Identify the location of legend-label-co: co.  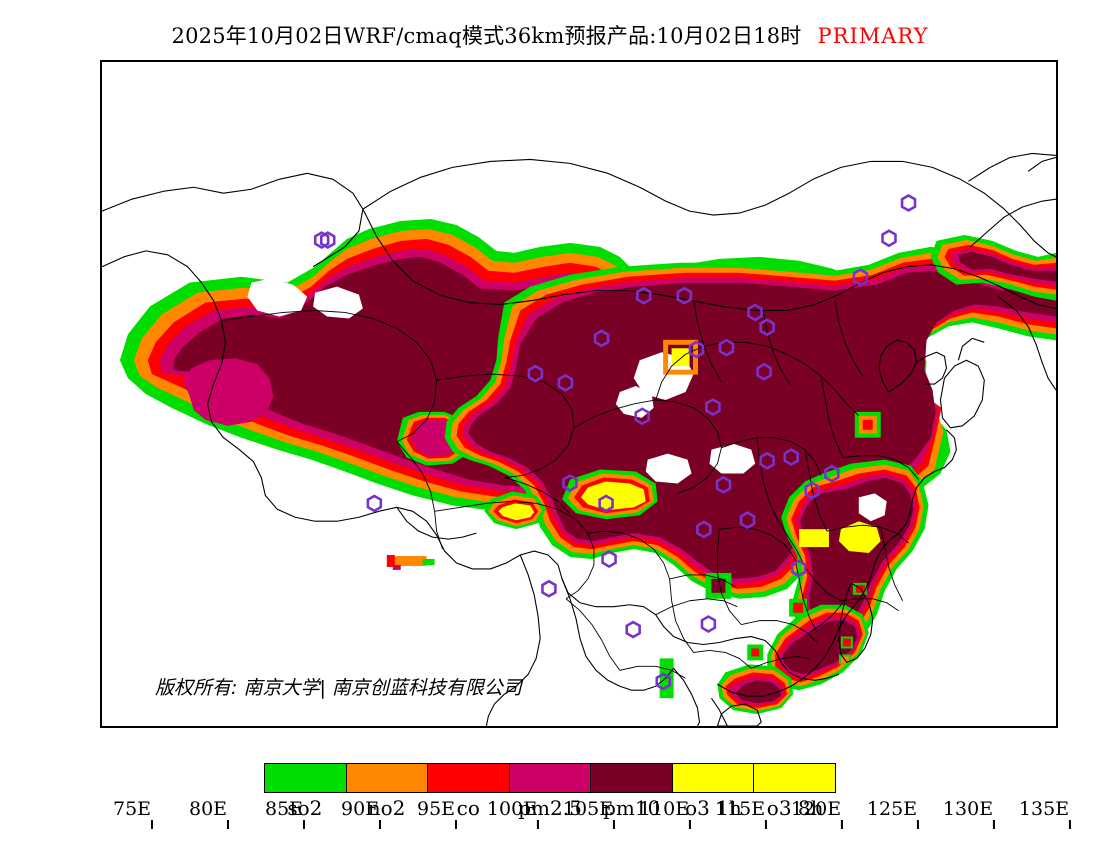
(468, 808).